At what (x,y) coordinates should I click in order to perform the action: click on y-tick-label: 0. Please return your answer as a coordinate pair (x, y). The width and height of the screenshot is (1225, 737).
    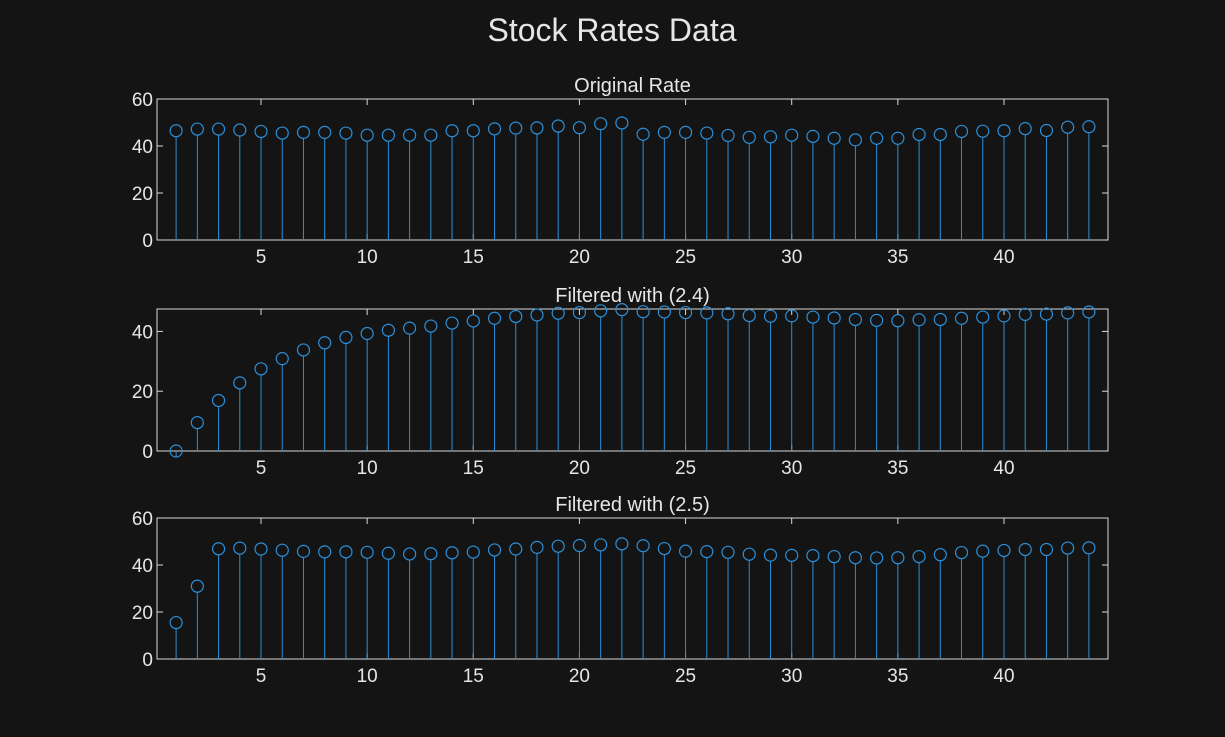
    Looking at the image, I should click on (147, 660).